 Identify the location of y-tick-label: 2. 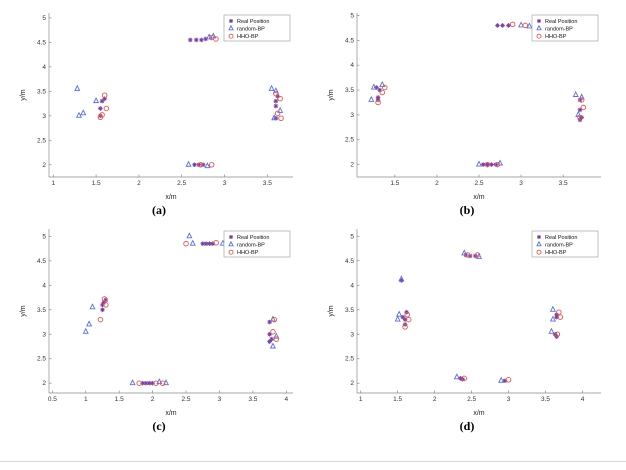
(352, 383).